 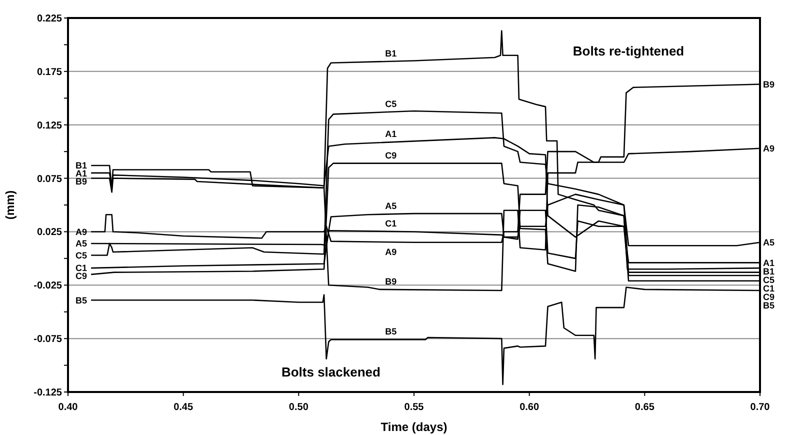 I want to click on x-tick-label: 0.50, so click(x=298, y=407).